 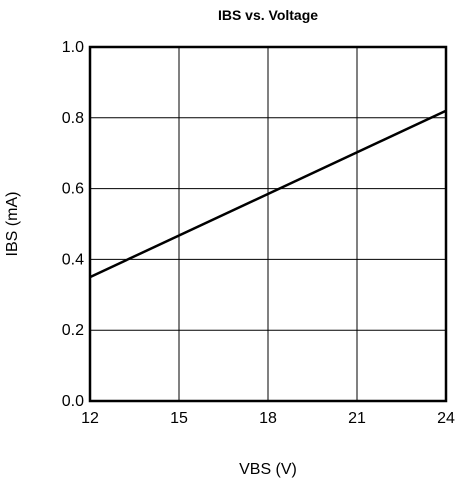 What do you see at coordinates (179, 418) in the screenshot?
I see `x-tick-label: 15` at bounding box center [179, 418].